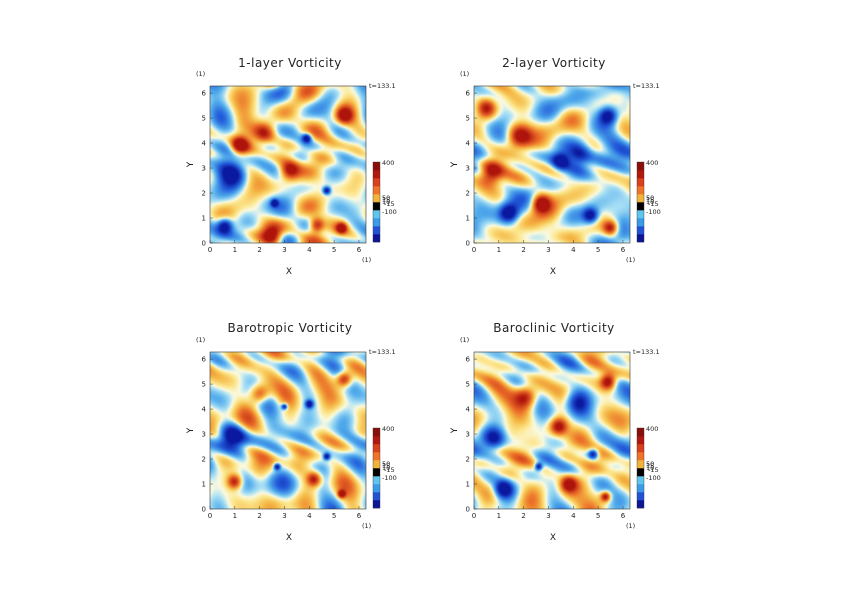  I want to click on plot-frame, so click(552, 430).